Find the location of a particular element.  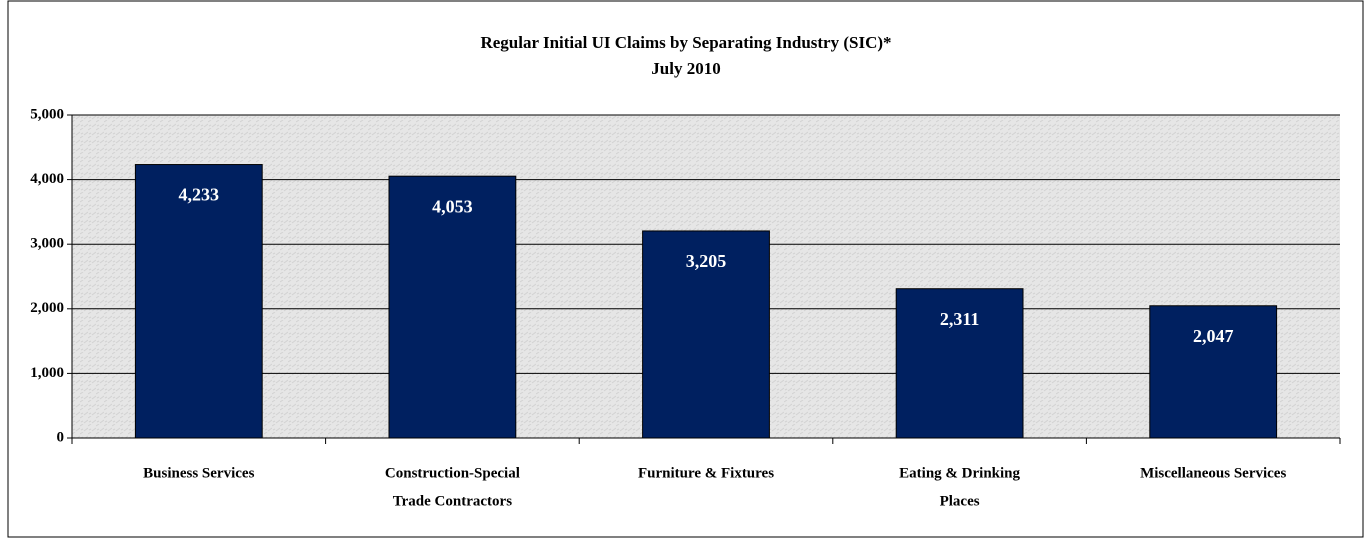

y-tick-label: 4,000 is located at coordinates (47, 179).